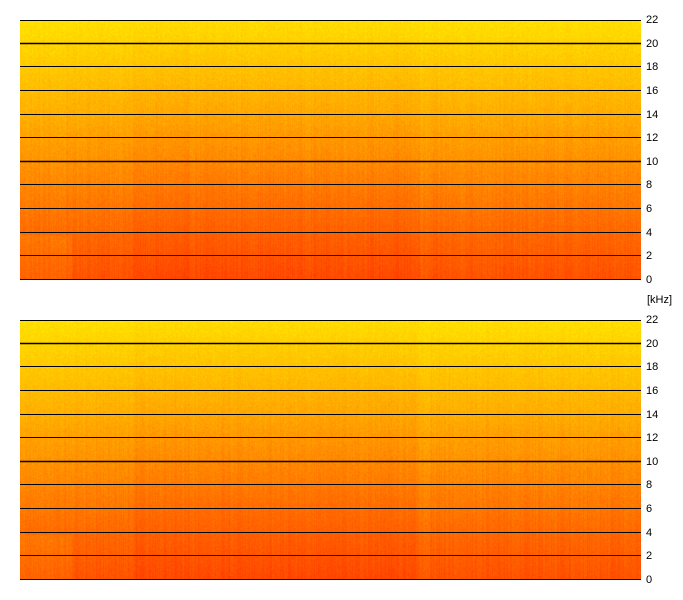 The width and height of the screenshot is (683, 600). Describe the element at coordinates (660, 300) in the screenshot. I see `frequency-unit-label: [kHz]` at that location.